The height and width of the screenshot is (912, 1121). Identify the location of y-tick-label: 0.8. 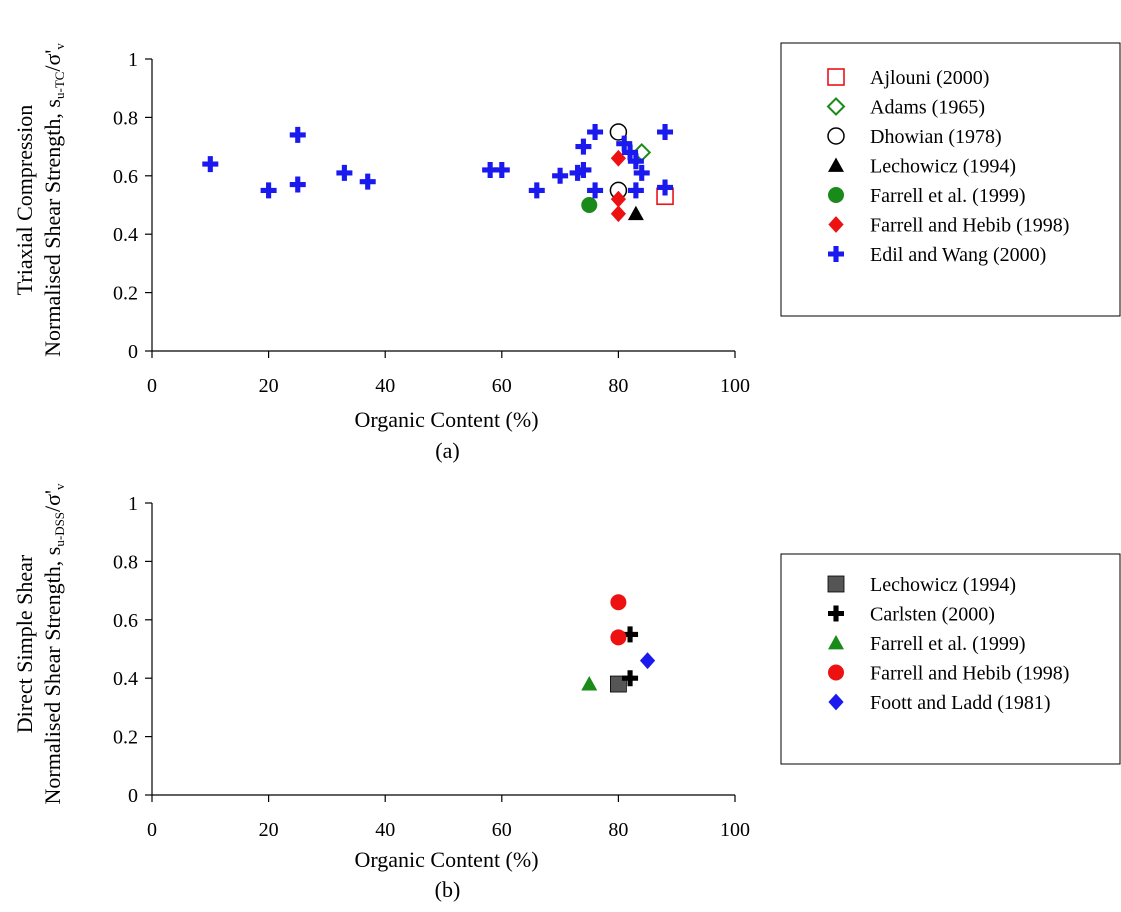
(125, 562).